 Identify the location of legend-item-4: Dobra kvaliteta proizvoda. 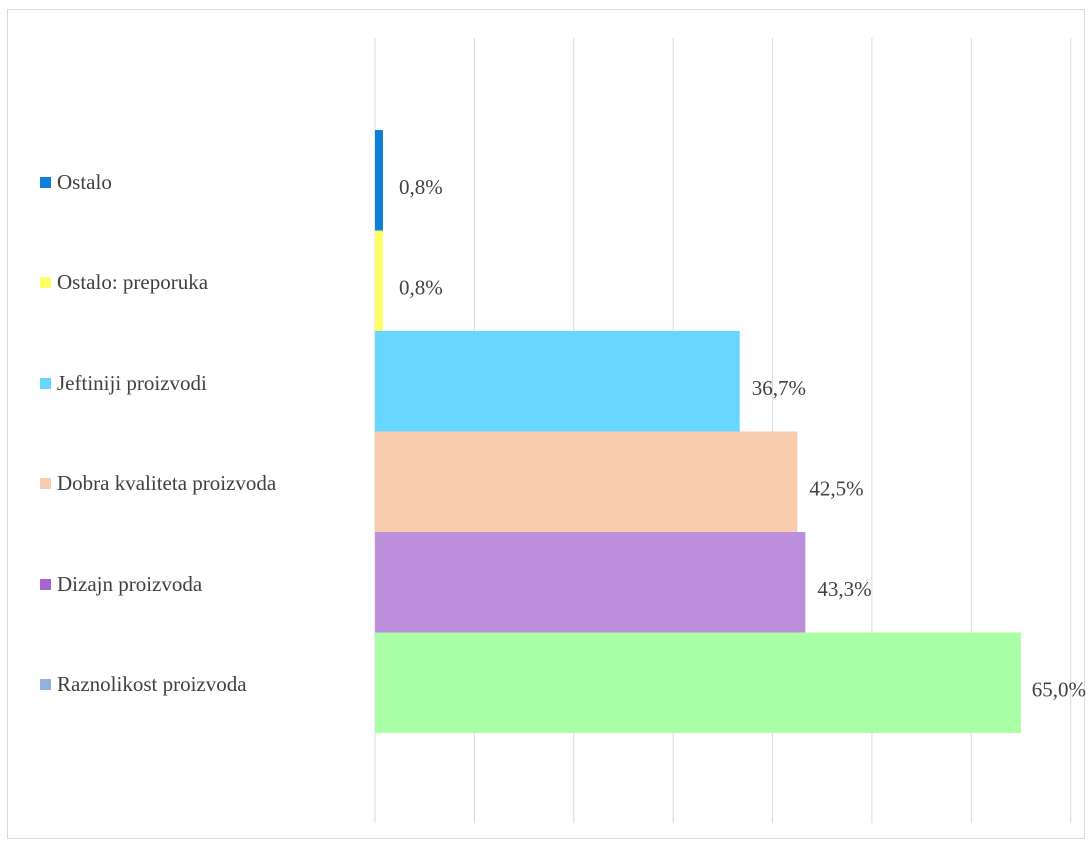
(158, 484).